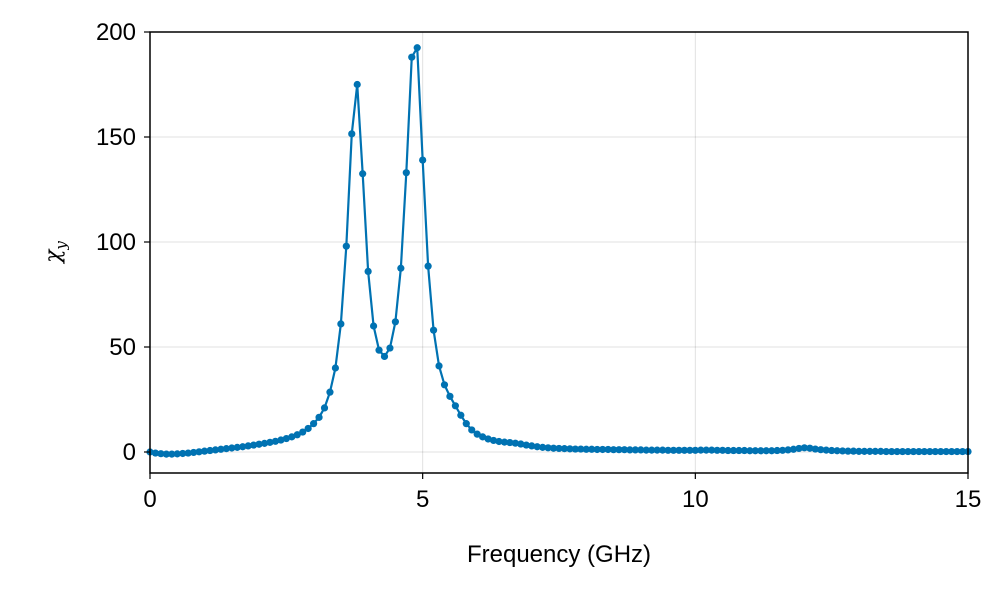  What do you see at coordinates (149, 499) in the screenshot?
I see `x-tick-label: 0` at bounding box center [149, 499].